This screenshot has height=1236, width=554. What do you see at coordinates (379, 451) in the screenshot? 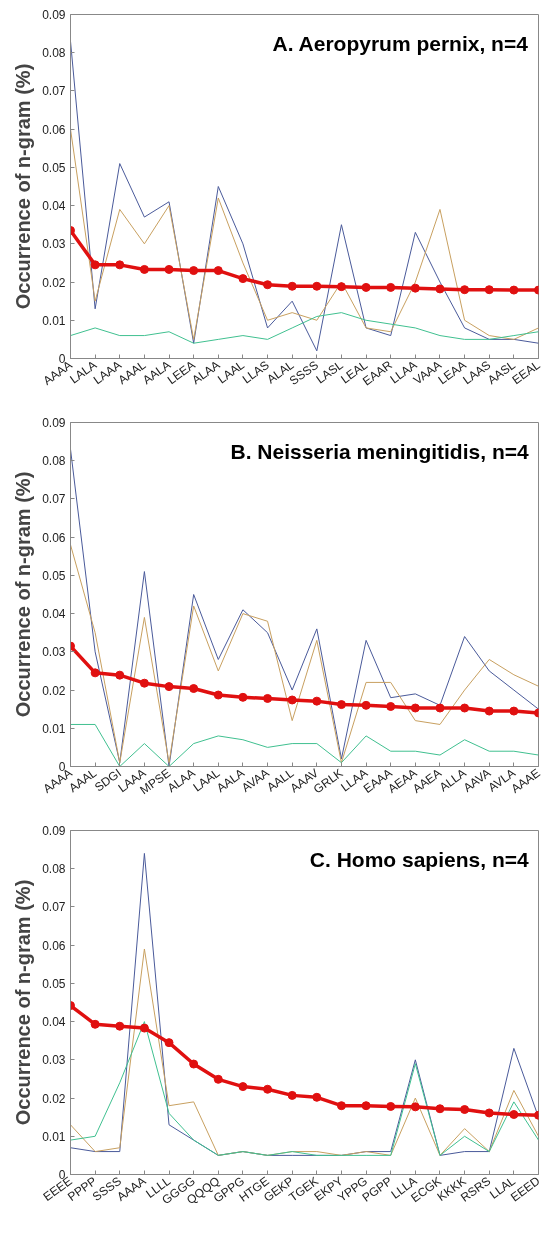
I see `text: B. Neisseria meningitidis, n=4` at bounding box center [379, 451].